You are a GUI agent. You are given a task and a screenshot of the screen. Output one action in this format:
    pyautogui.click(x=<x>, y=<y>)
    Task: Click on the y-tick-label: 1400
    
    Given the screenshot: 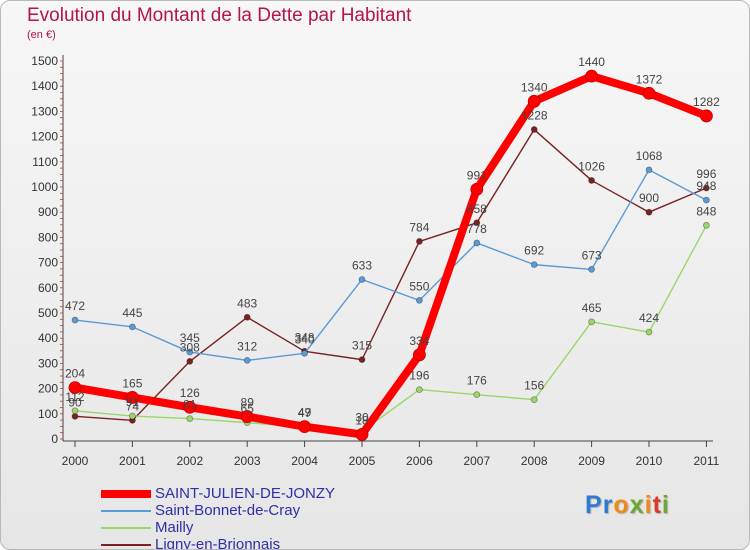 What is the action you would take?
    pyautogui.click(x=44, y=86)
    